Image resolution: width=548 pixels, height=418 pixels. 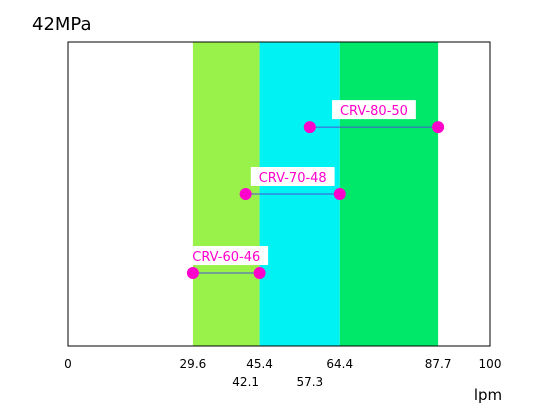 What do you see at coordinates (438, 364) in the screenshot?
I see `x-tick-label: 87.7` at bounding box center [438, 364].